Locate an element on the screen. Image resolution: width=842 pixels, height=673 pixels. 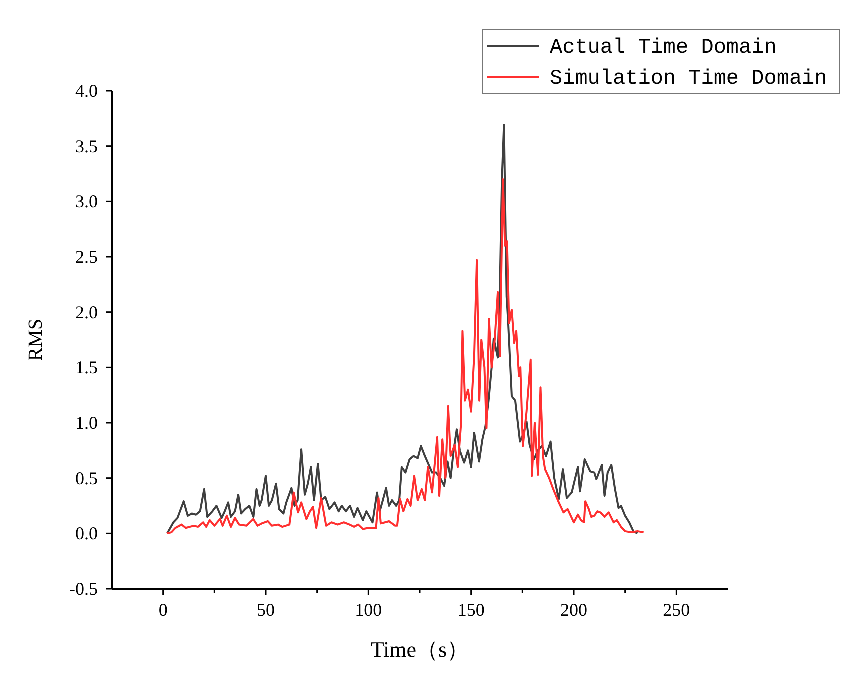
x-tick-label: 250 is located at coordinates (676, 610).